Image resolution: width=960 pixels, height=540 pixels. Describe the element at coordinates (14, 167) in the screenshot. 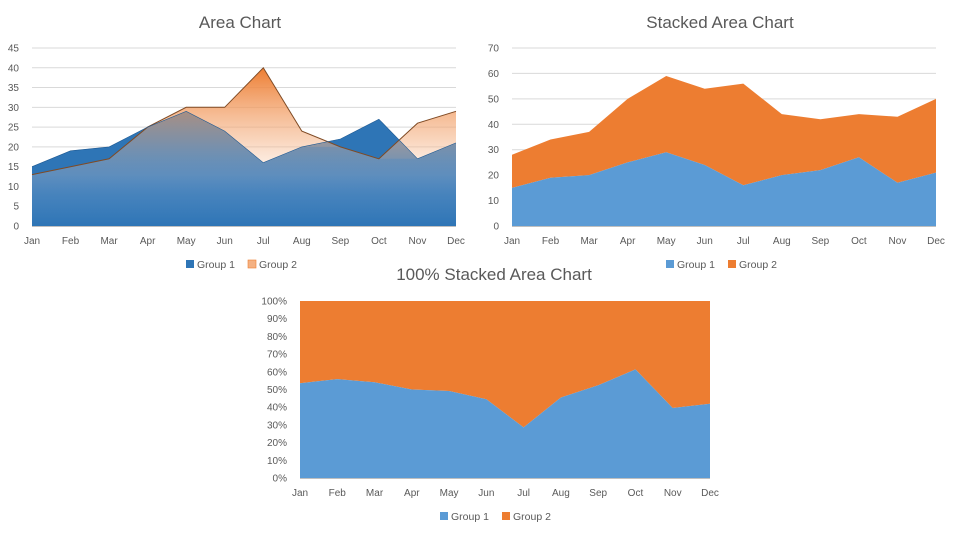

I see `y-tick-label: 15` at that location.